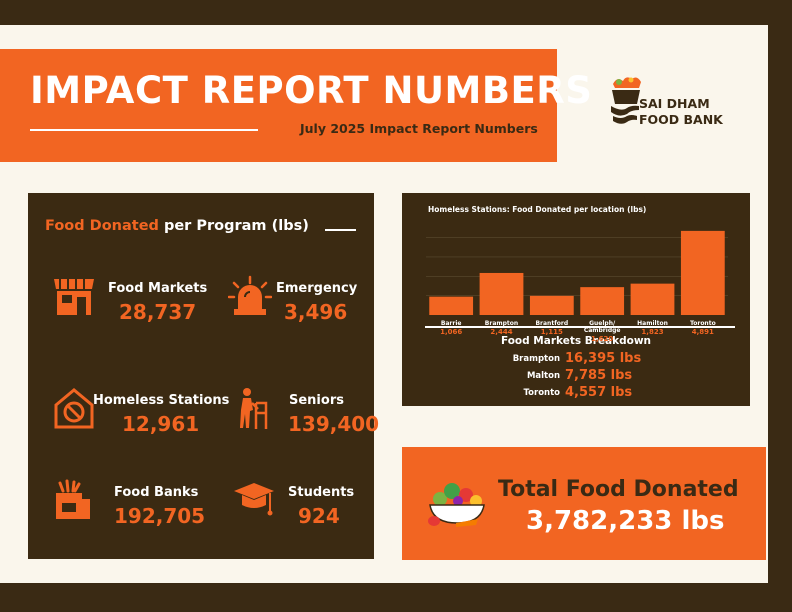  I want to click on logo-wordmark: SAI DHAM FOOD BANK, so click(681, 112).